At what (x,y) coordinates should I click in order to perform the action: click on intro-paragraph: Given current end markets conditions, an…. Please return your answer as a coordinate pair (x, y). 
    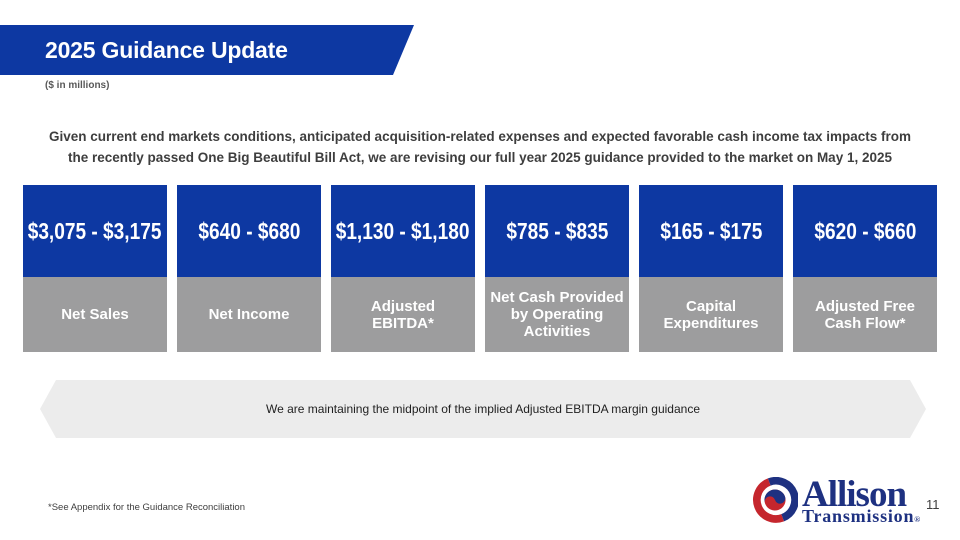
    Looking at the image, I should click on (480, 147).